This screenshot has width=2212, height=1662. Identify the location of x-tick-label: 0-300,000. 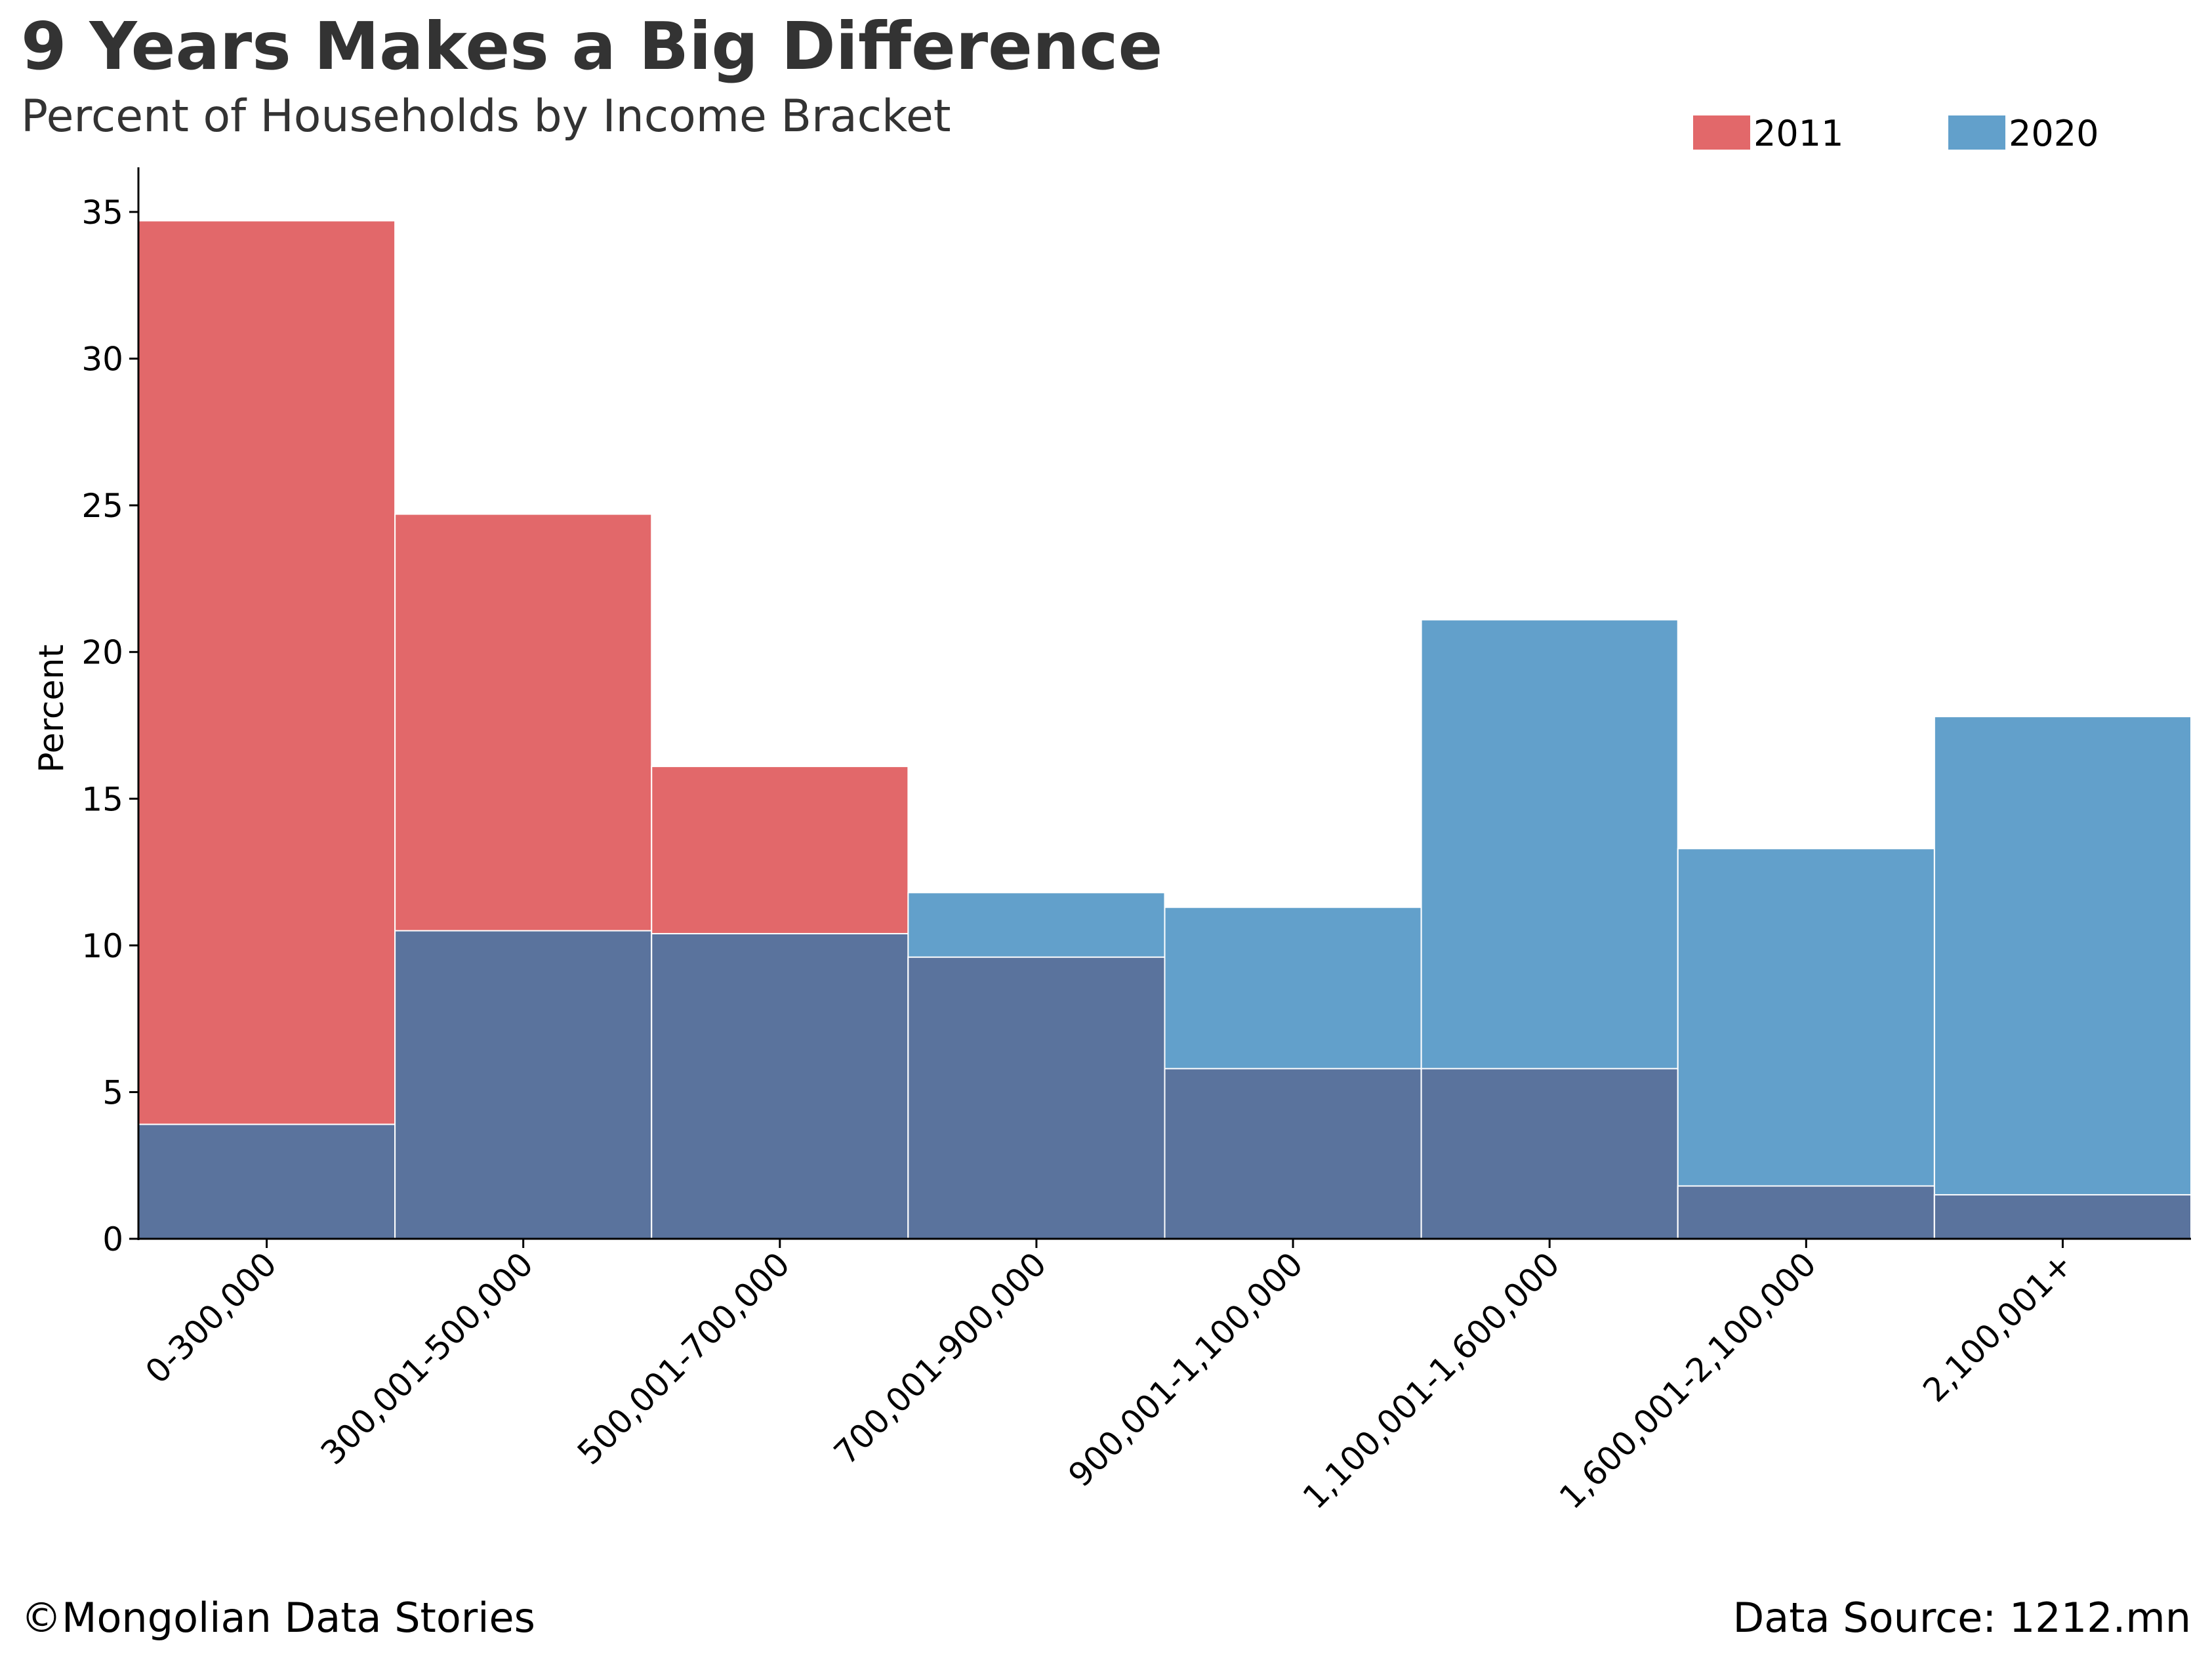
(211, 1317).